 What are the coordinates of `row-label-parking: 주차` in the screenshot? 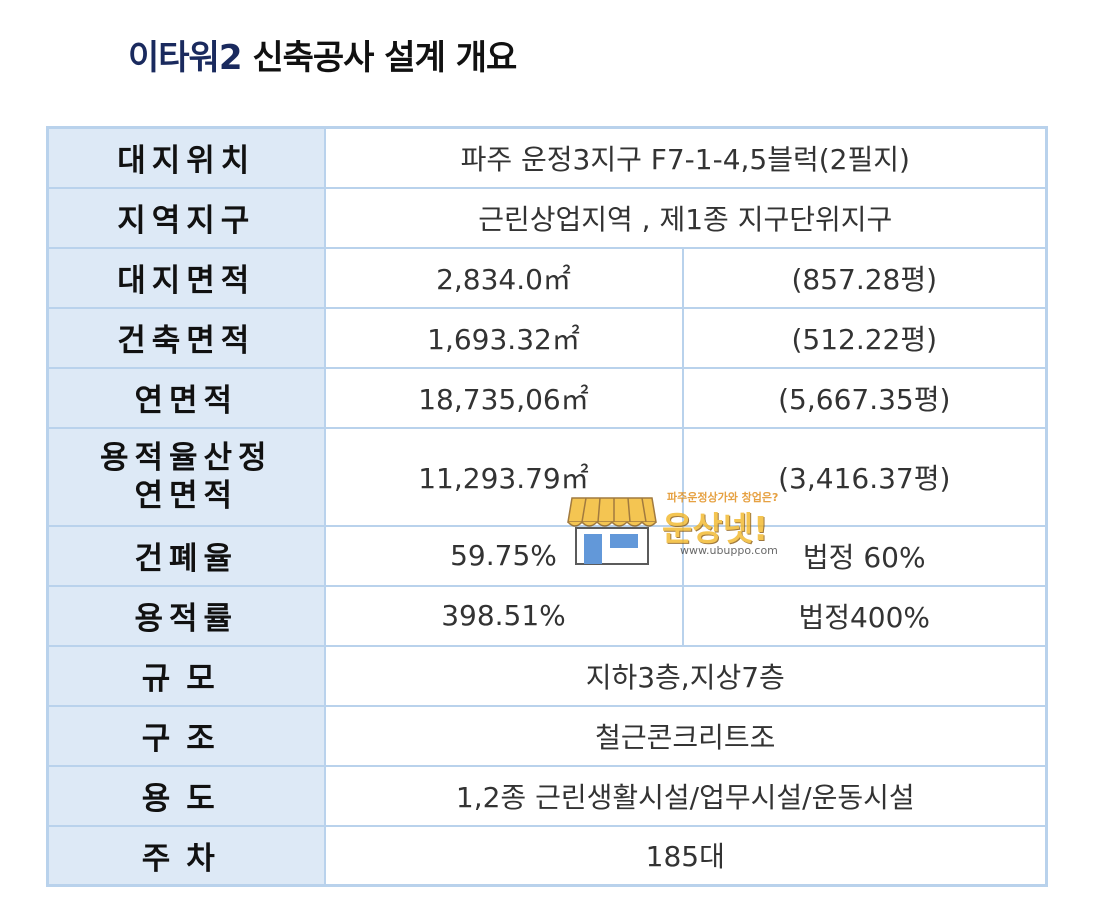 It's located at (186, 855).